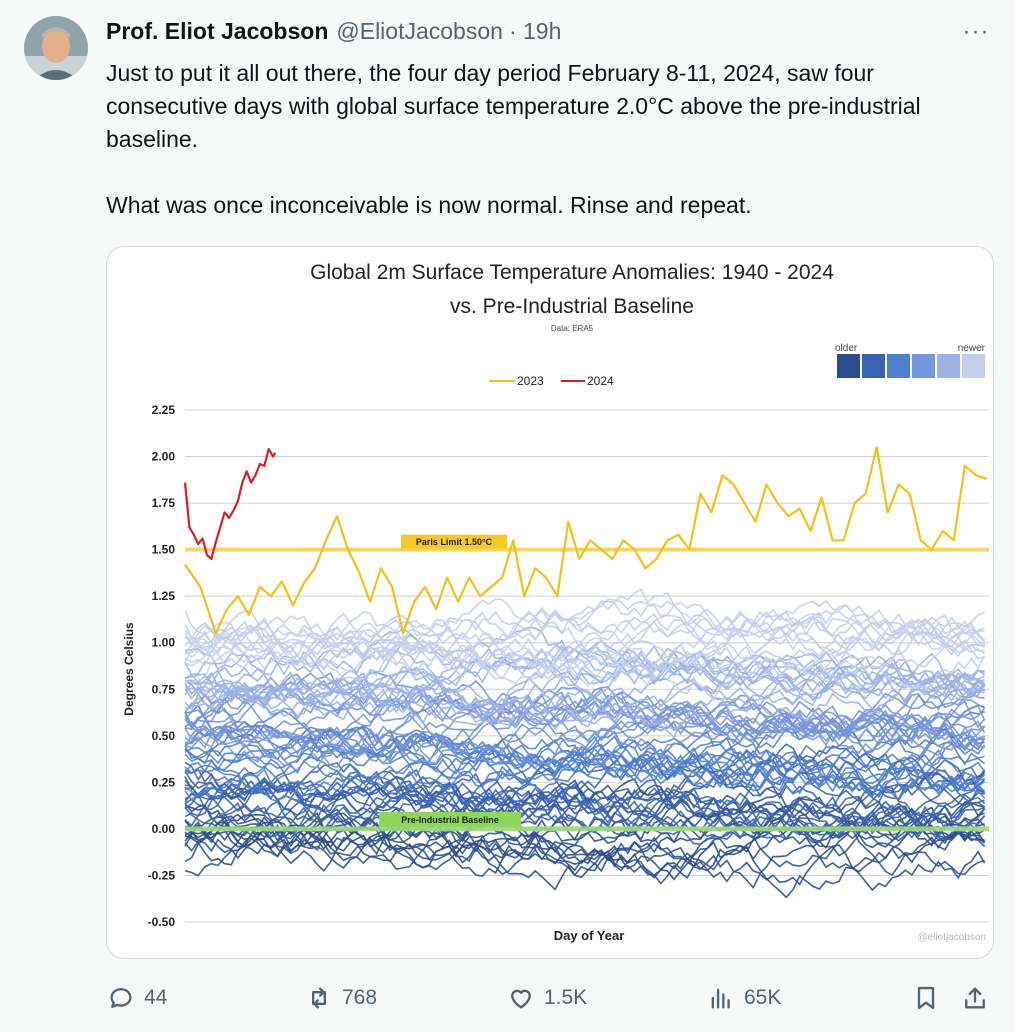 The image size is (1015, 1032). Describe the element at coordinates (217, 31) in the screenshot. I see `author-name: Prof. Eliot Jacobson` at that location.